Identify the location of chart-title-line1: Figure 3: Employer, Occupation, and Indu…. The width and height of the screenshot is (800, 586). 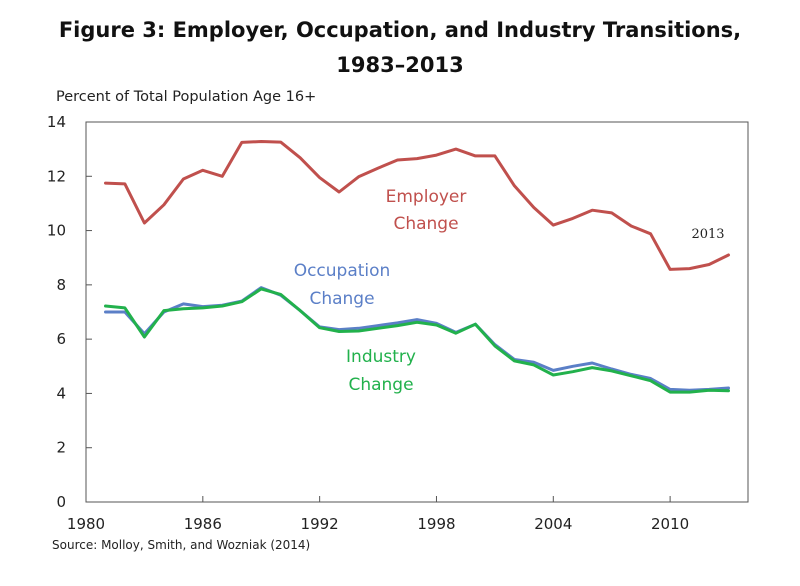
(400, 30).